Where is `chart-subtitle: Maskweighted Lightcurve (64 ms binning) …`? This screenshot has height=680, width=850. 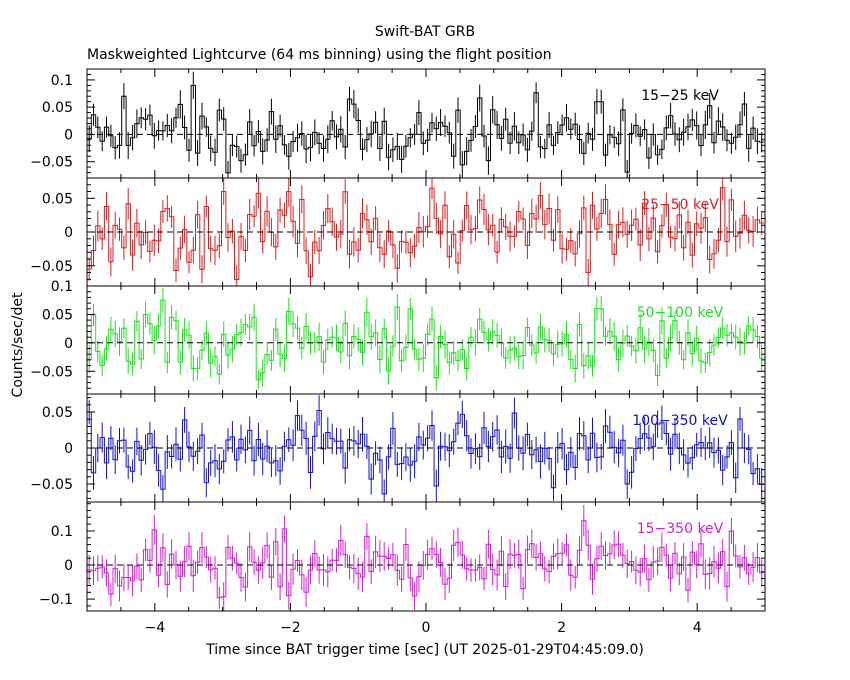
chart-subtitle: Maskweighted Lightcurve (64 ms binning) … is located at coordinates (319, 55).